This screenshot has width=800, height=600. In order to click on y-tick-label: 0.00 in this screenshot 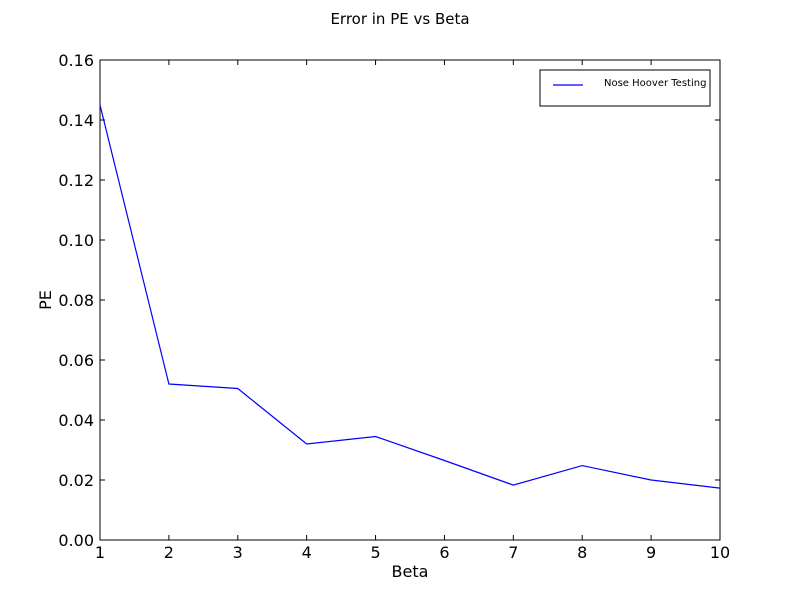, I will do `click(76, 540)`.